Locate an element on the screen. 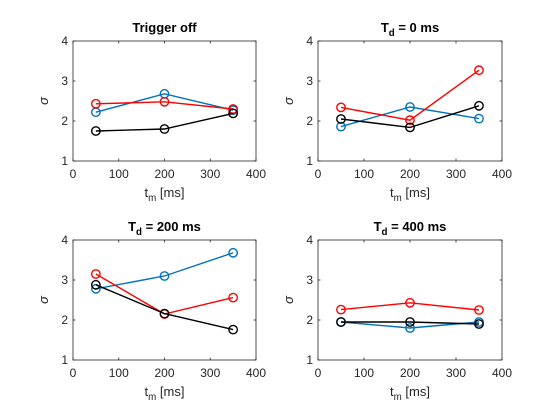  chart-title: Trigger off is located at coordinates (164, 27).